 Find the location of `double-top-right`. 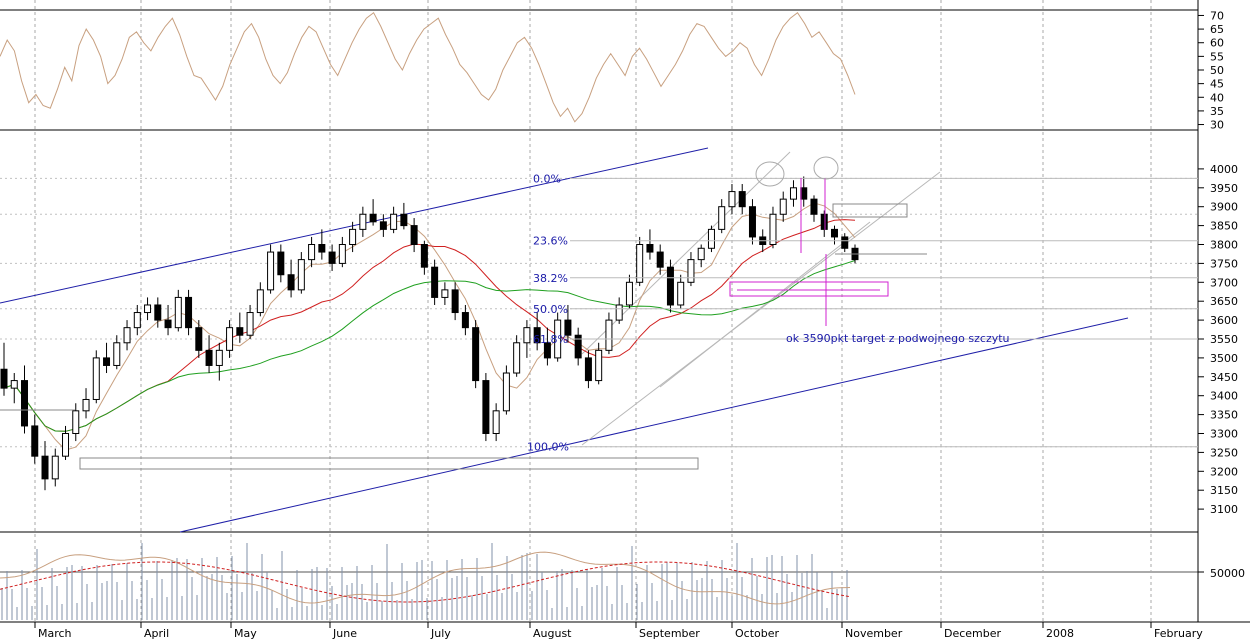

double-top-right is located at coordinates (826, 168).